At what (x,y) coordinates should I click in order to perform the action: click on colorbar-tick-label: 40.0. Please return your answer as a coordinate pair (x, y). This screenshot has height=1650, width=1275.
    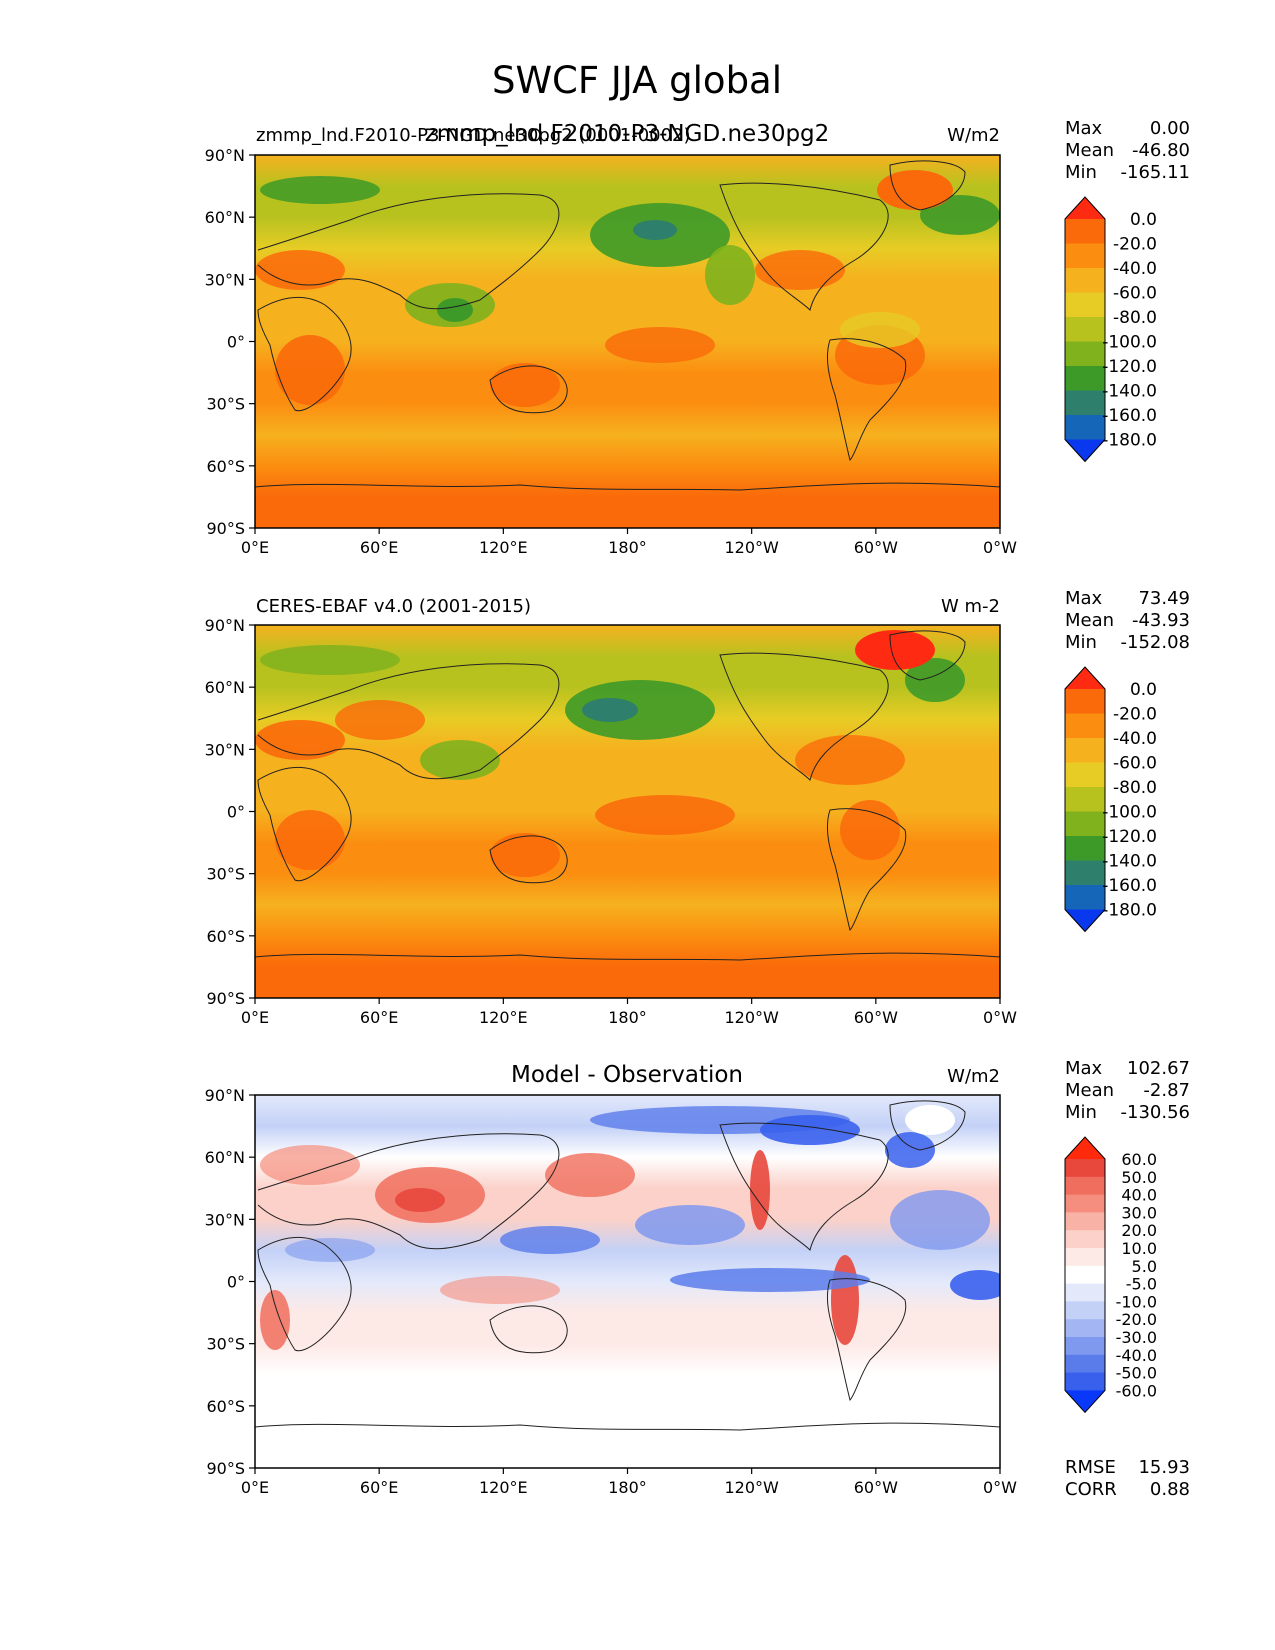
    Looking at the image, I should click on (1139, 1195).